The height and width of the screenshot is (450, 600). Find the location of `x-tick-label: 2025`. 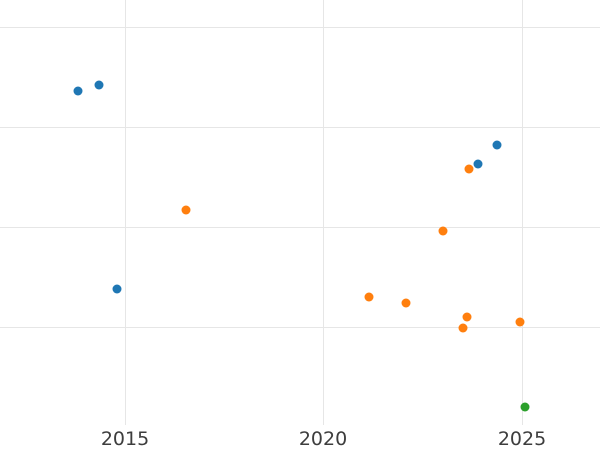

x-tick-label: 2025 is located at coordinates (522, 439).